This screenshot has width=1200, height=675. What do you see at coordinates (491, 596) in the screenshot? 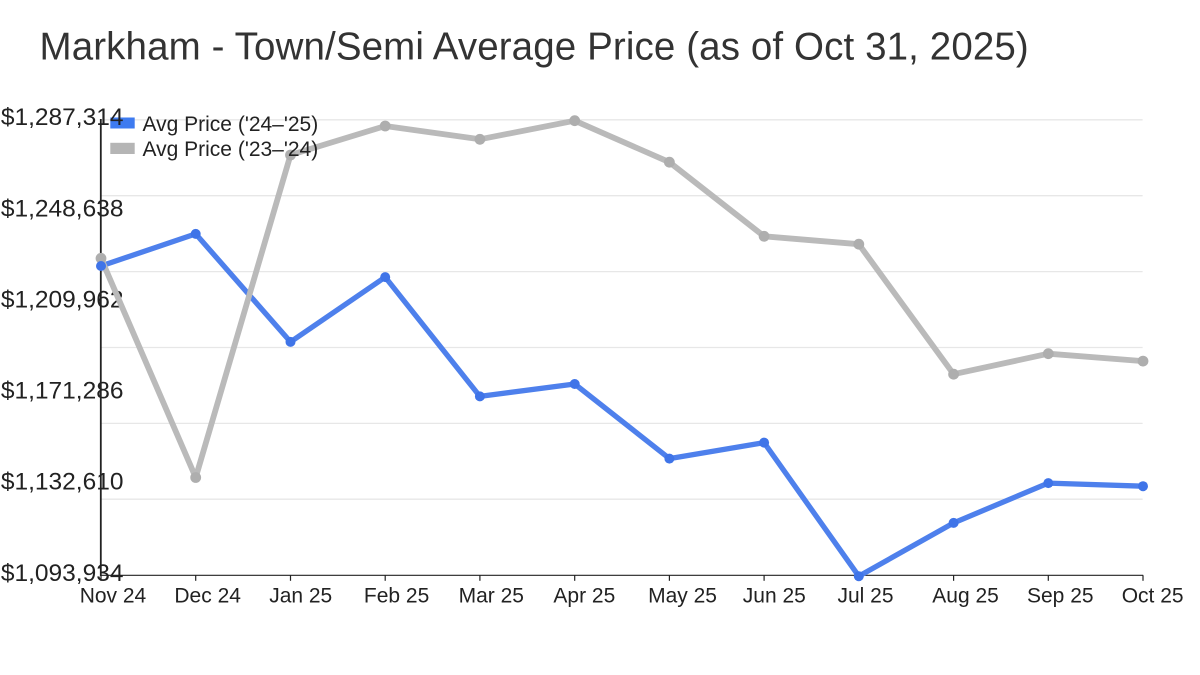
I see `svg-text: Mar 25` at bounding box center [491, 596].